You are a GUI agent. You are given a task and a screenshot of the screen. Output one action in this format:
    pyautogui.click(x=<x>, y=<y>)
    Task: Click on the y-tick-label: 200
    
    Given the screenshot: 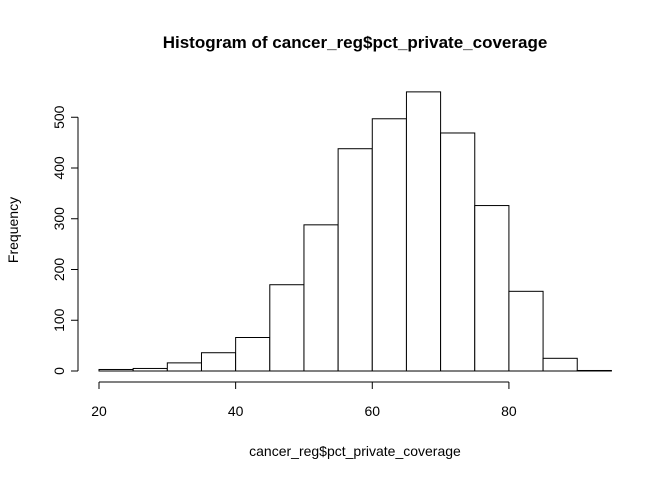 What is the action you would take?
    pyautogui.click(x=59, y=270)
    